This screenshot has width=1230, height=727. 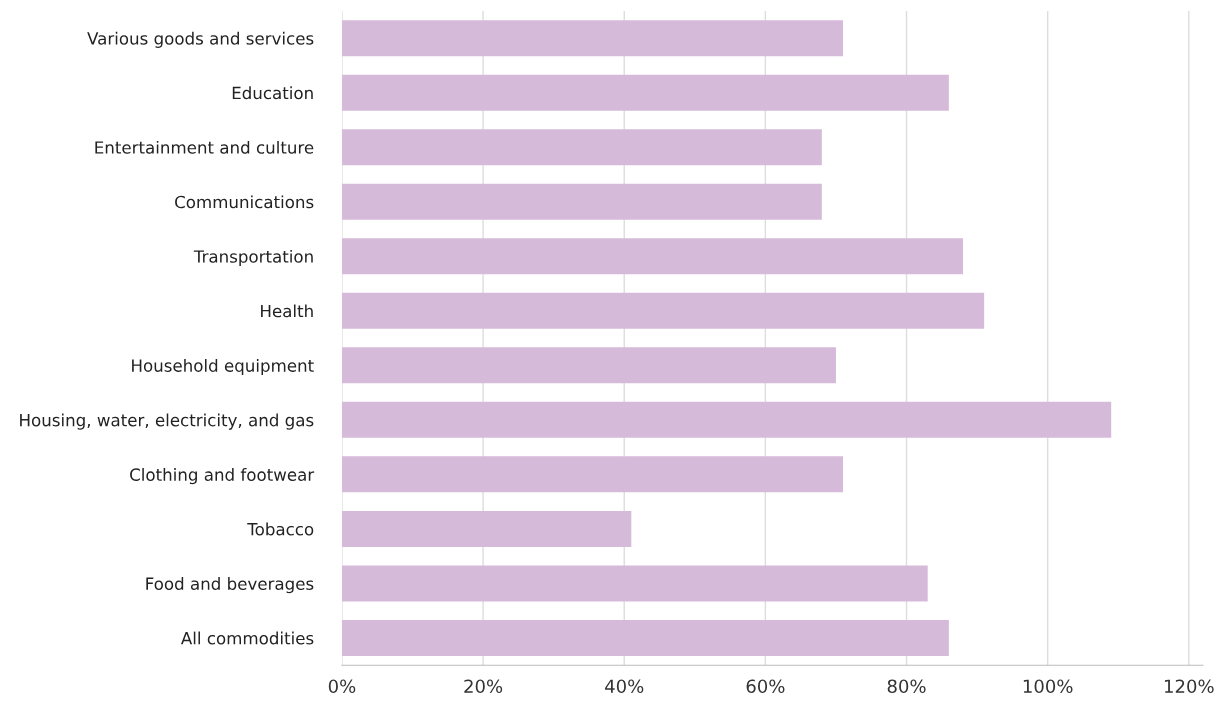 I want to click on y-tick-label: Communications, so click(x=244, y=202).